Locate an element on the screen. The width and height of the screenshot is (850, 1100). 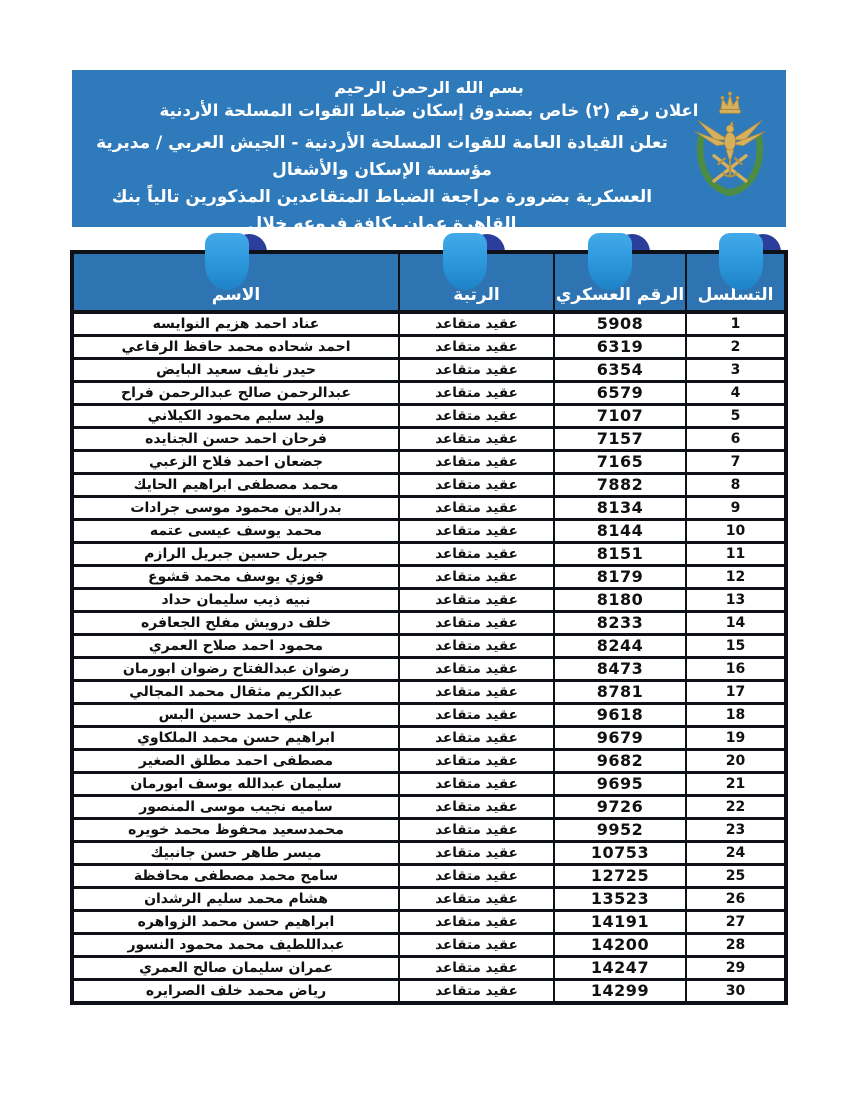
serial-cell: 3 is located at coordinates (736, 370).